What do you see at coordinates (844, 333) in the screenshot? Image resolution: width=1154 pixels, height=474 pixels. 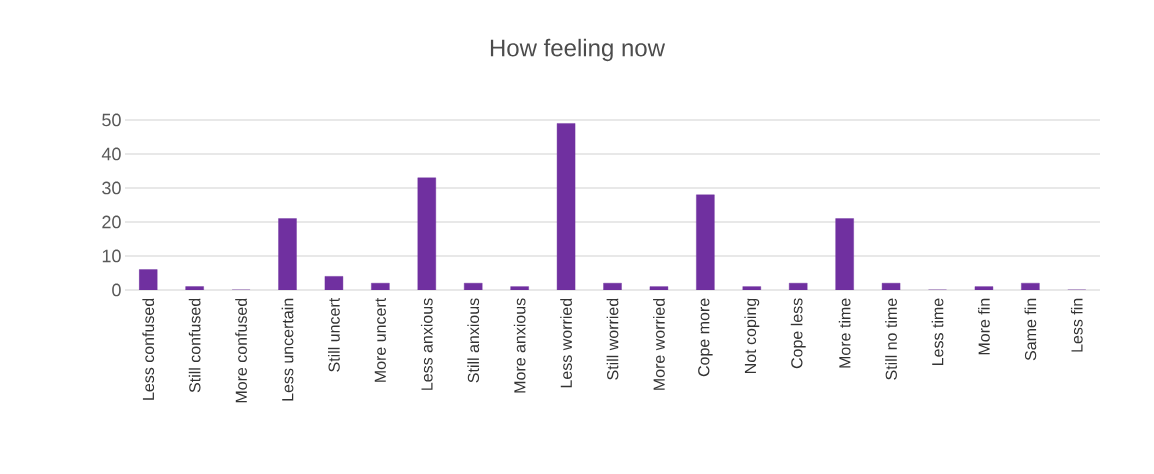 I see `x-tick-label: More time` at bounding box center [844, 333].